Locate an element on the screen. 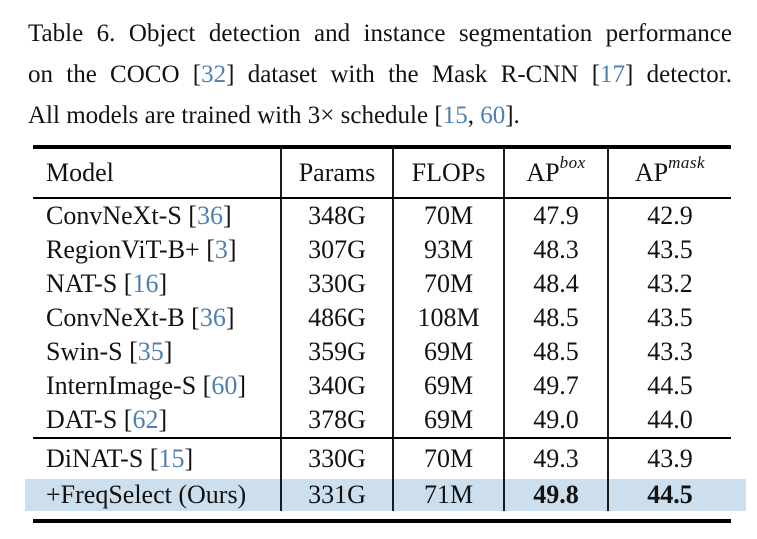  cell-value: 70M is located at coordinates (448, 215).